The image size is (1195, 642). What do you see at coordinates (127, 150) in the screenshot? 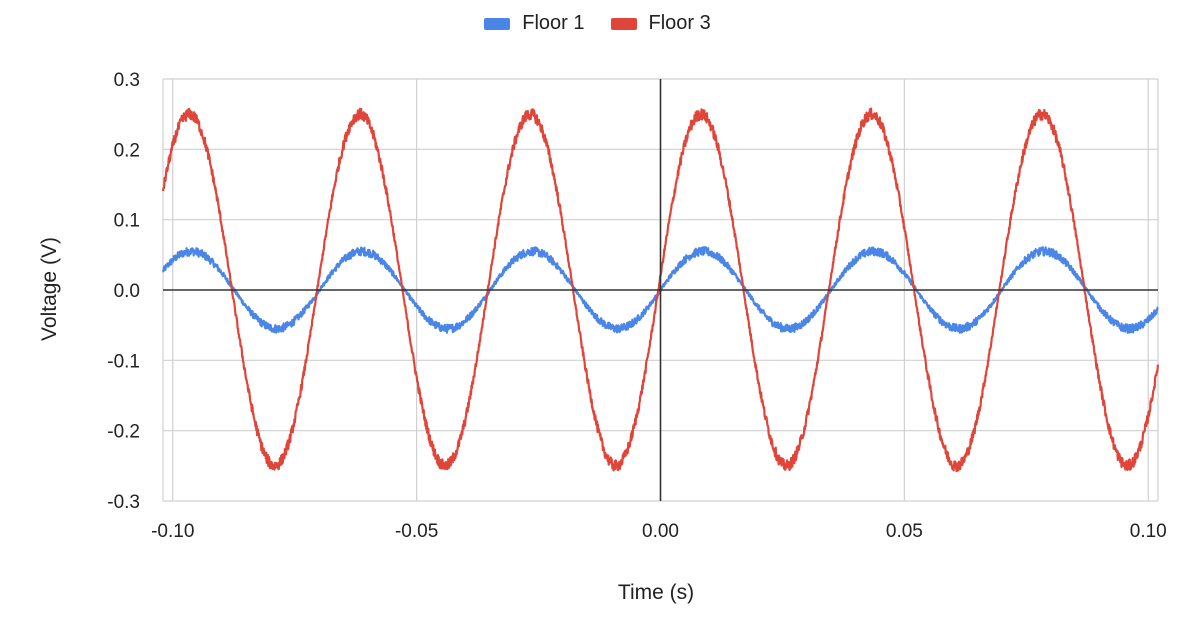
I see `y-tick-label: 0.2` at bounding box center [127, 150].